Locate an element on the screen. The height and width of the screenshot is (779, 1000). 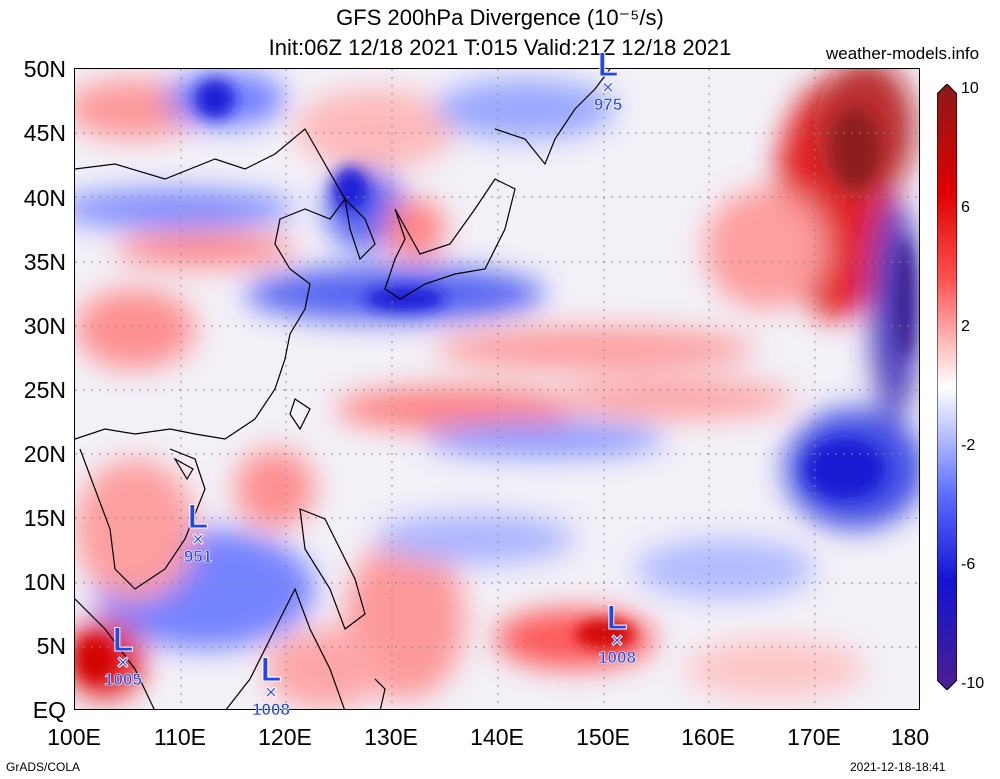
low-pressure-value: 1005 is located at coordinates (123, 679).